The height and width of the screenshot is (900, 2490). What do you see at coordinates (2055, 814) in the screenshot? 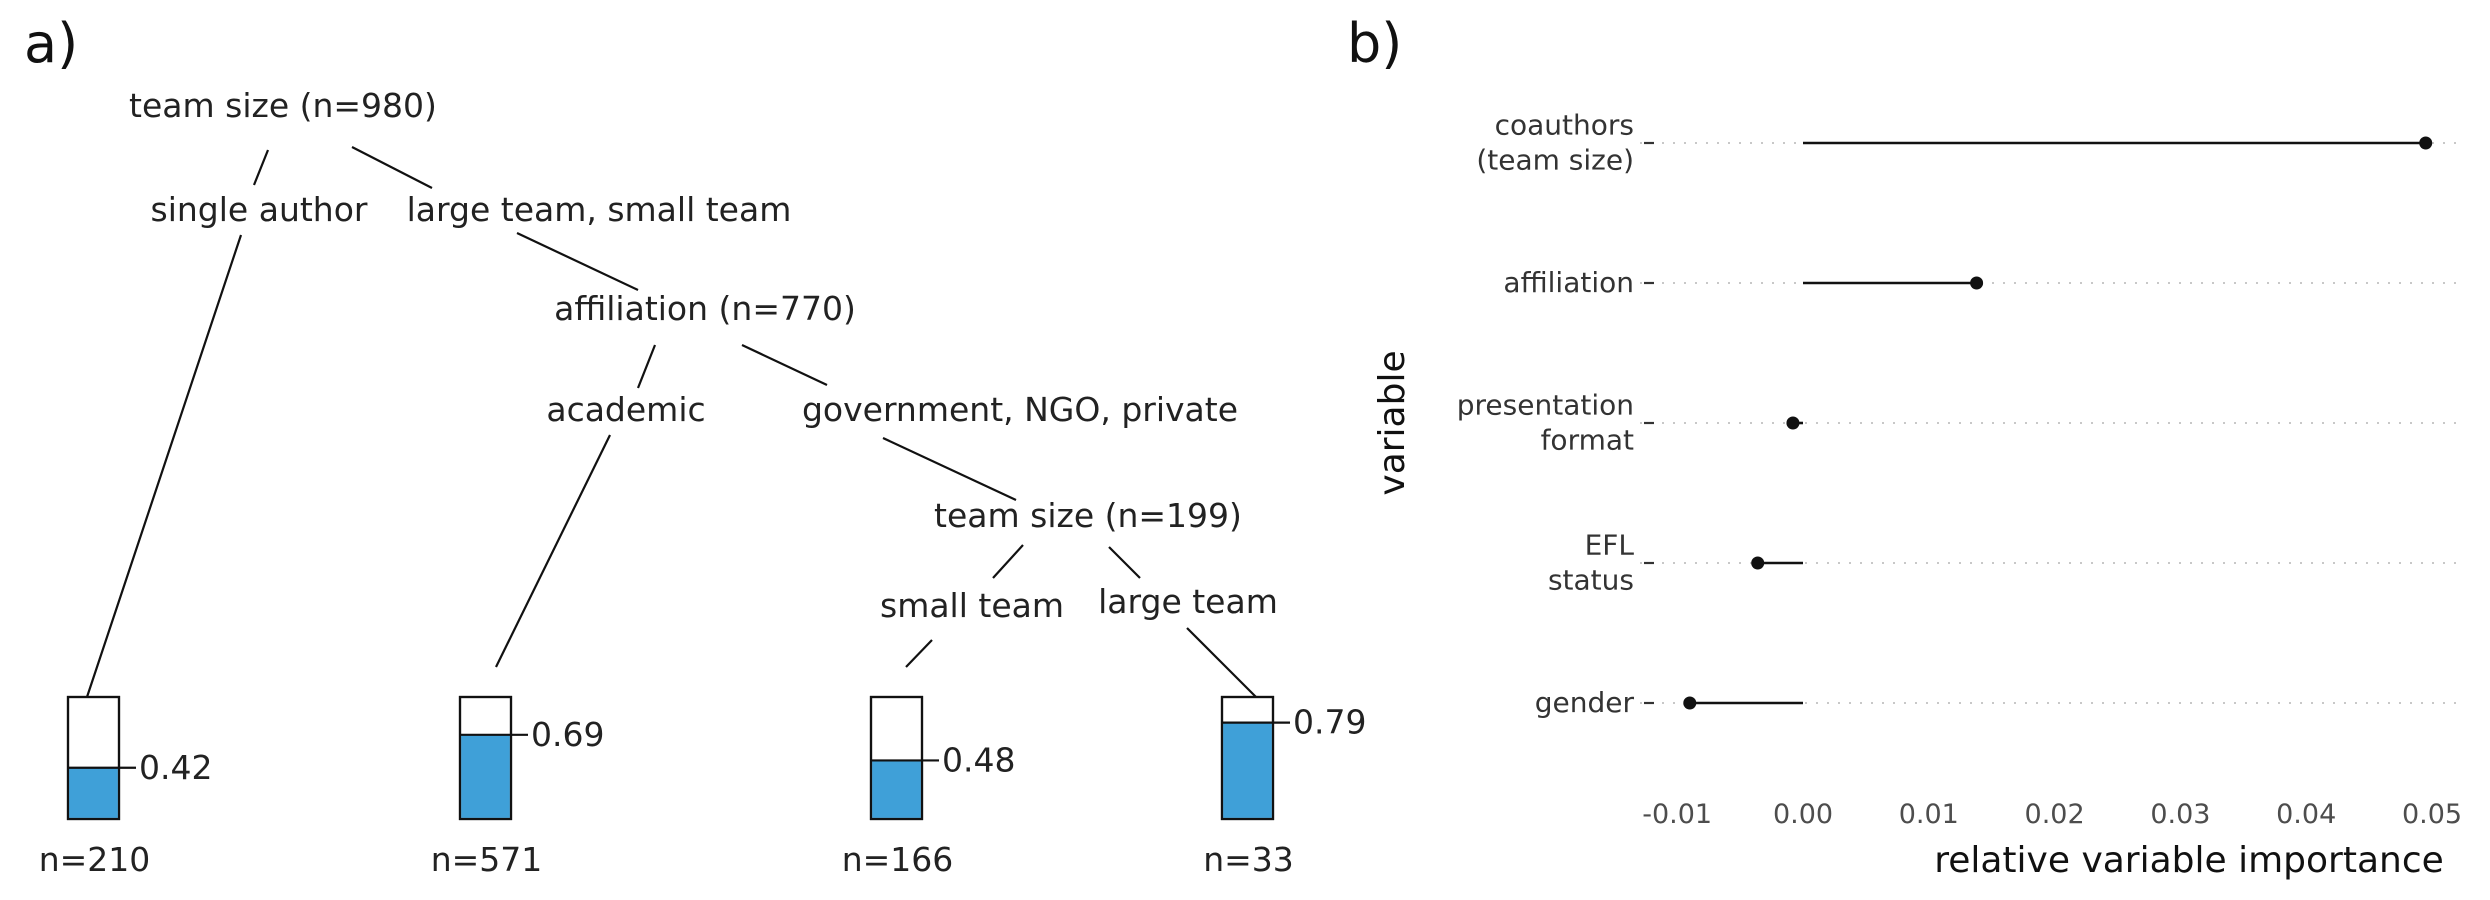
I see `x-tick-label: 0.02` at bounding box center [2055, 814].